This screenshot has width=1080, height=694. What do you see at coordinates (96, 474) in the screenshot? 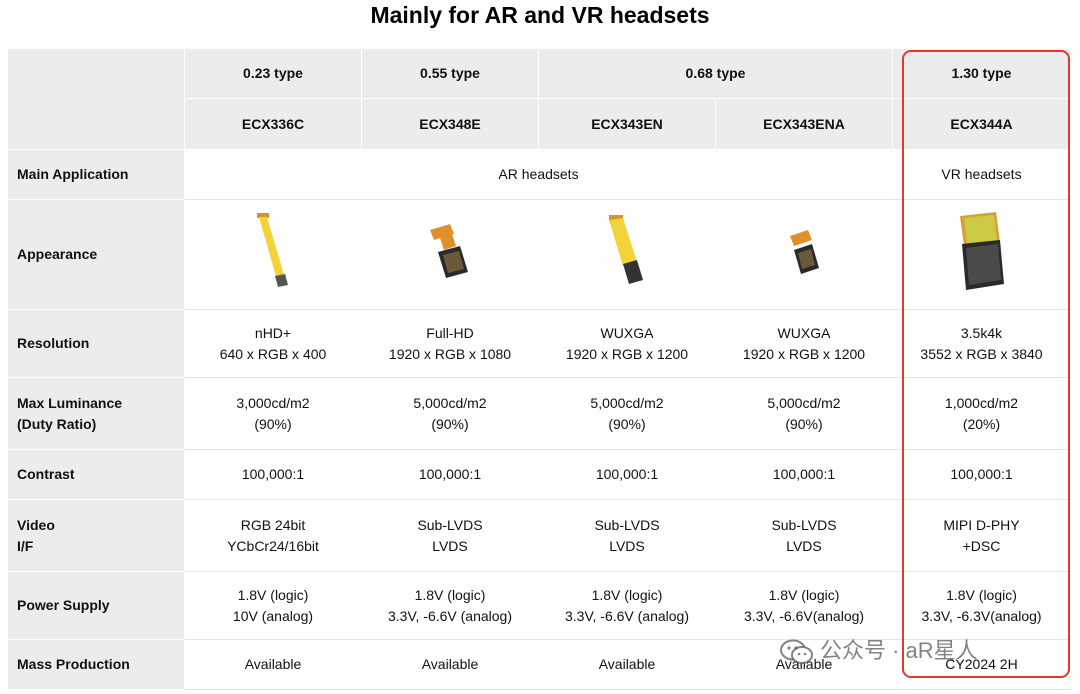
I see `row-label: Contrast` at bounding box center [96, 474].